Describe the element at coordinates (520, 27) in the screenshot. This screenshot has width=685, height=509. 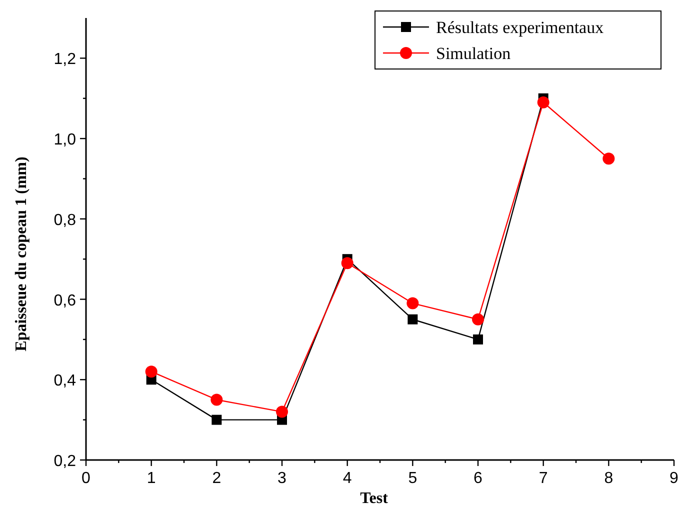
I see `legend-label: Résultats experimentaux` at that location.